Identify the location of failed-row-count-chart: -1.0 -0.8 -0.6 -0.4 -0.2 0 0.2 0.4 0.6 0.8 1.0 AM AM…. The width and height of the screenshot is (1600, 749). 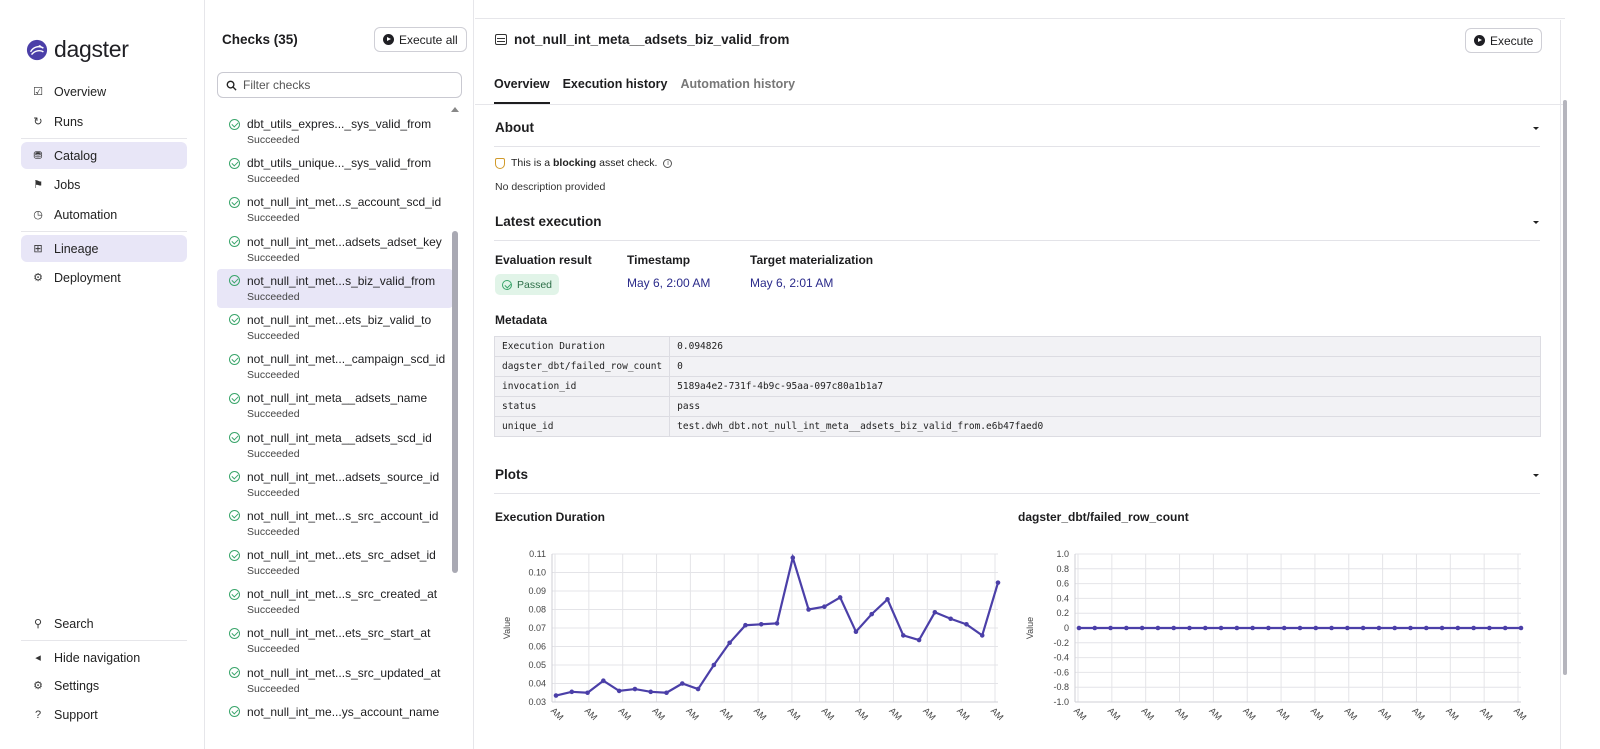
(1277, 636).